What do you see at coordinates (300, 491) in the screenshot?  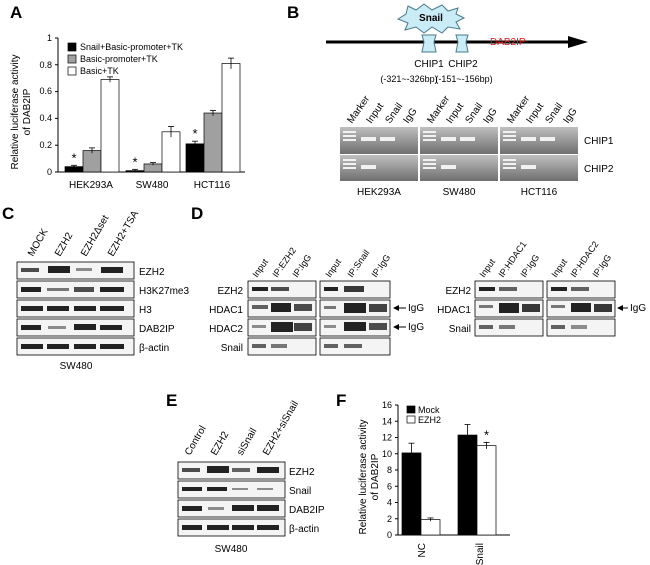 I see `e-row-1: Snail` at bounding box center [300, 491].